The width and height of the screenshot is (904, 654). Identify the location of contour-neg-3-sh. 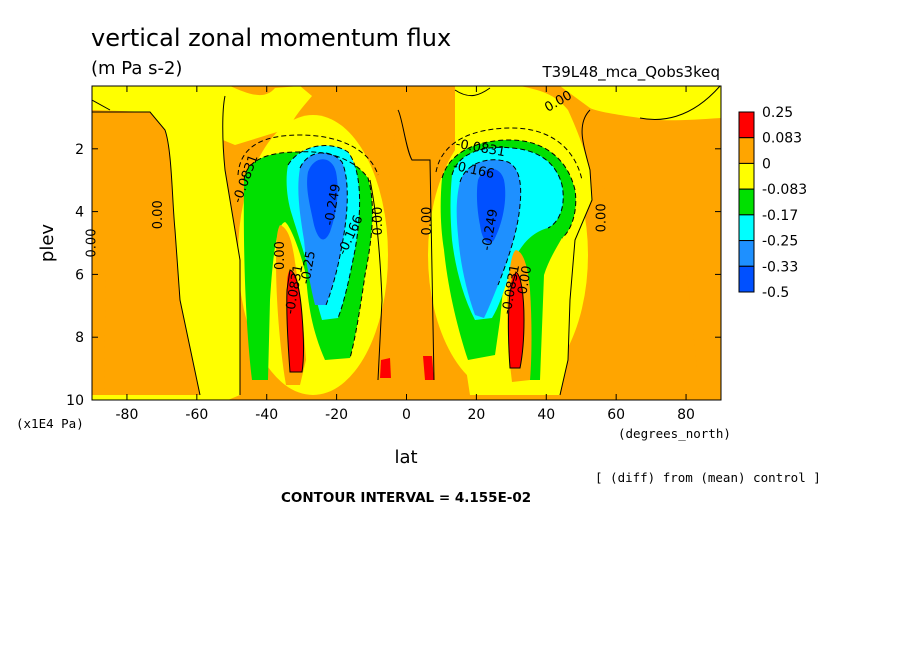
(323, 229).